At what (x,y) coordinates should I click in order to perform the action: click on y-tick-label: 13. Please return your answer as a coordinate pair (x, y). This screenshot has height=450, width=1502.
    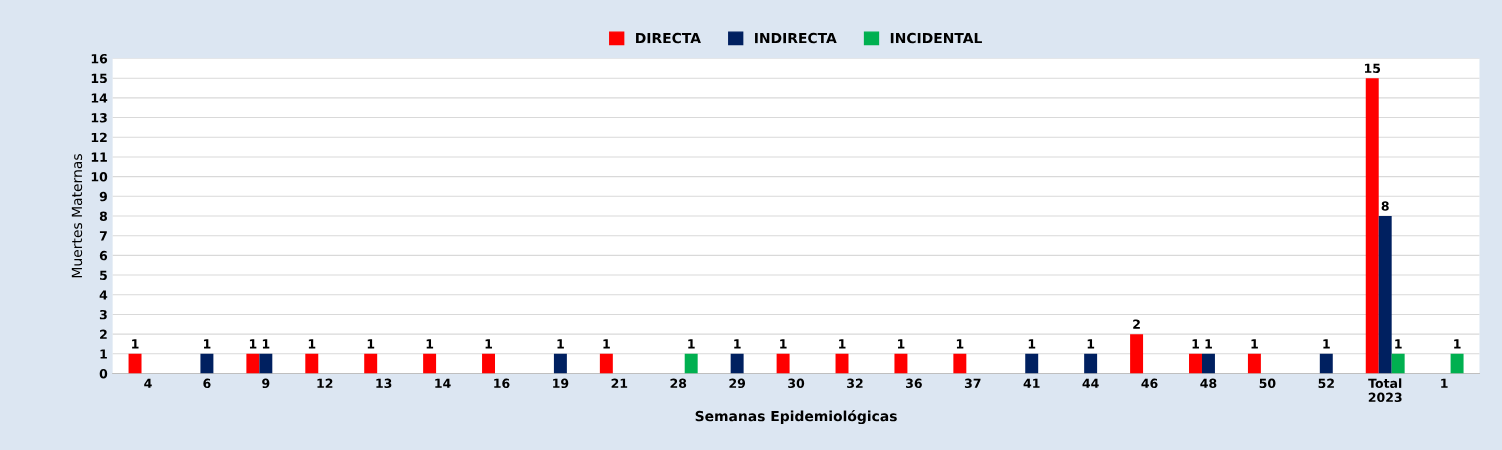
    Looking at the image, I should click on (99, 118).